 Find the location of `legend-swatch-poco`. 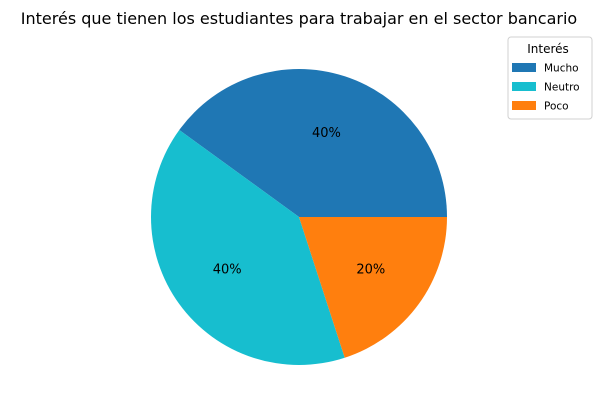

legend-swatch-poco is located at coordinates (524, 105).